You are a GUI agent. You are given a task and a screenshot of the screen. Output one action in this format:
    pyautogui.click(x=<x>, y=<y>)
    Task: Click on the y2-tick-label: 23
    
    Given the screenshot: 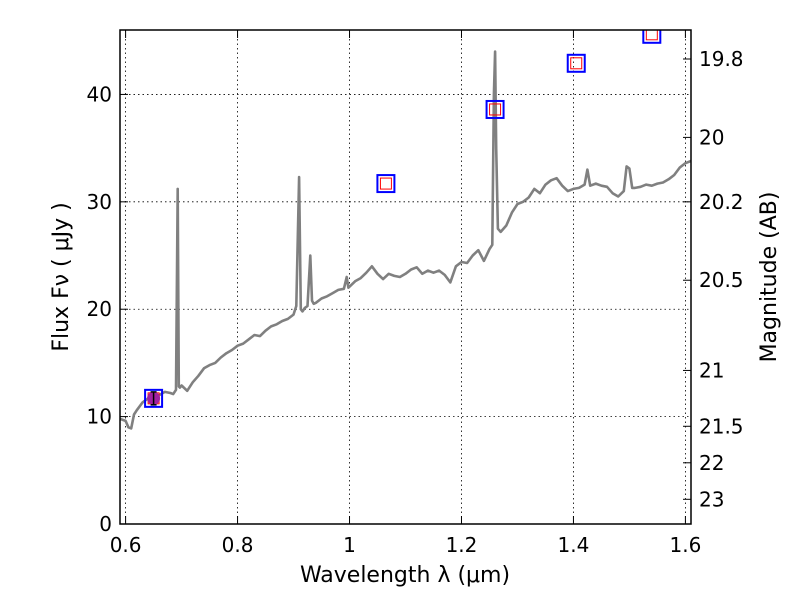 What is the action you would take?
    pyautogui.click(x=711, y=499)
    